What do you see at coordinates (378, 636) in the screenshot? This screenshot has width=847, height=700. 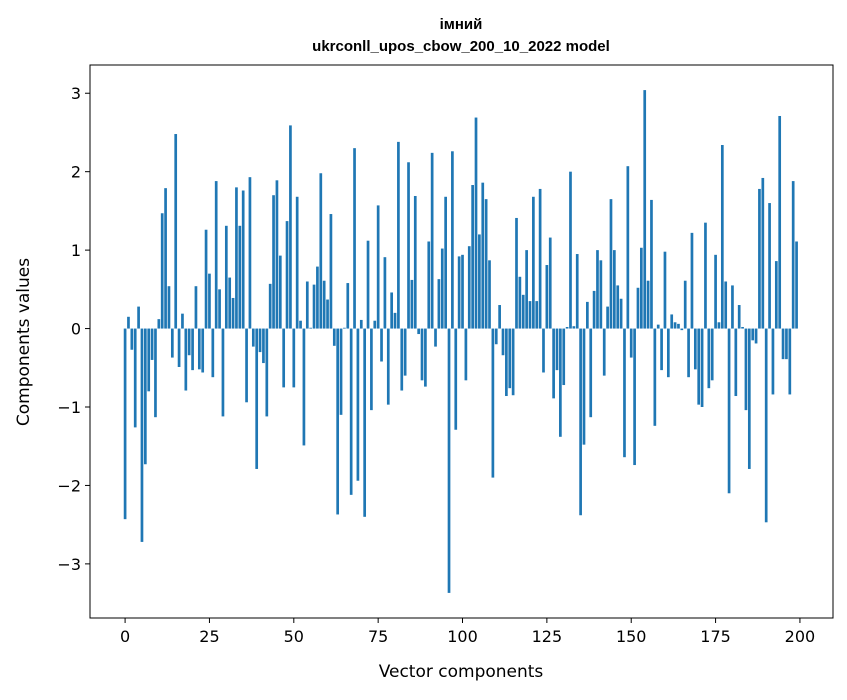 I see `x-tick-label: 75` at bounding box center [378, 636].